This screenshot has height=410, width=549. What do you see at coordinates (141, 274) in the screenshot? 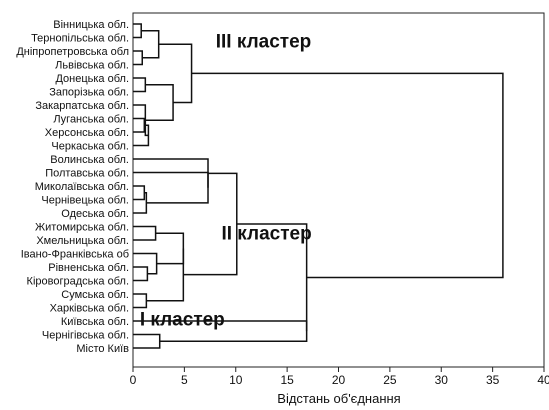
I see `dendrogram-link-p` at bounding box center [141, 274].